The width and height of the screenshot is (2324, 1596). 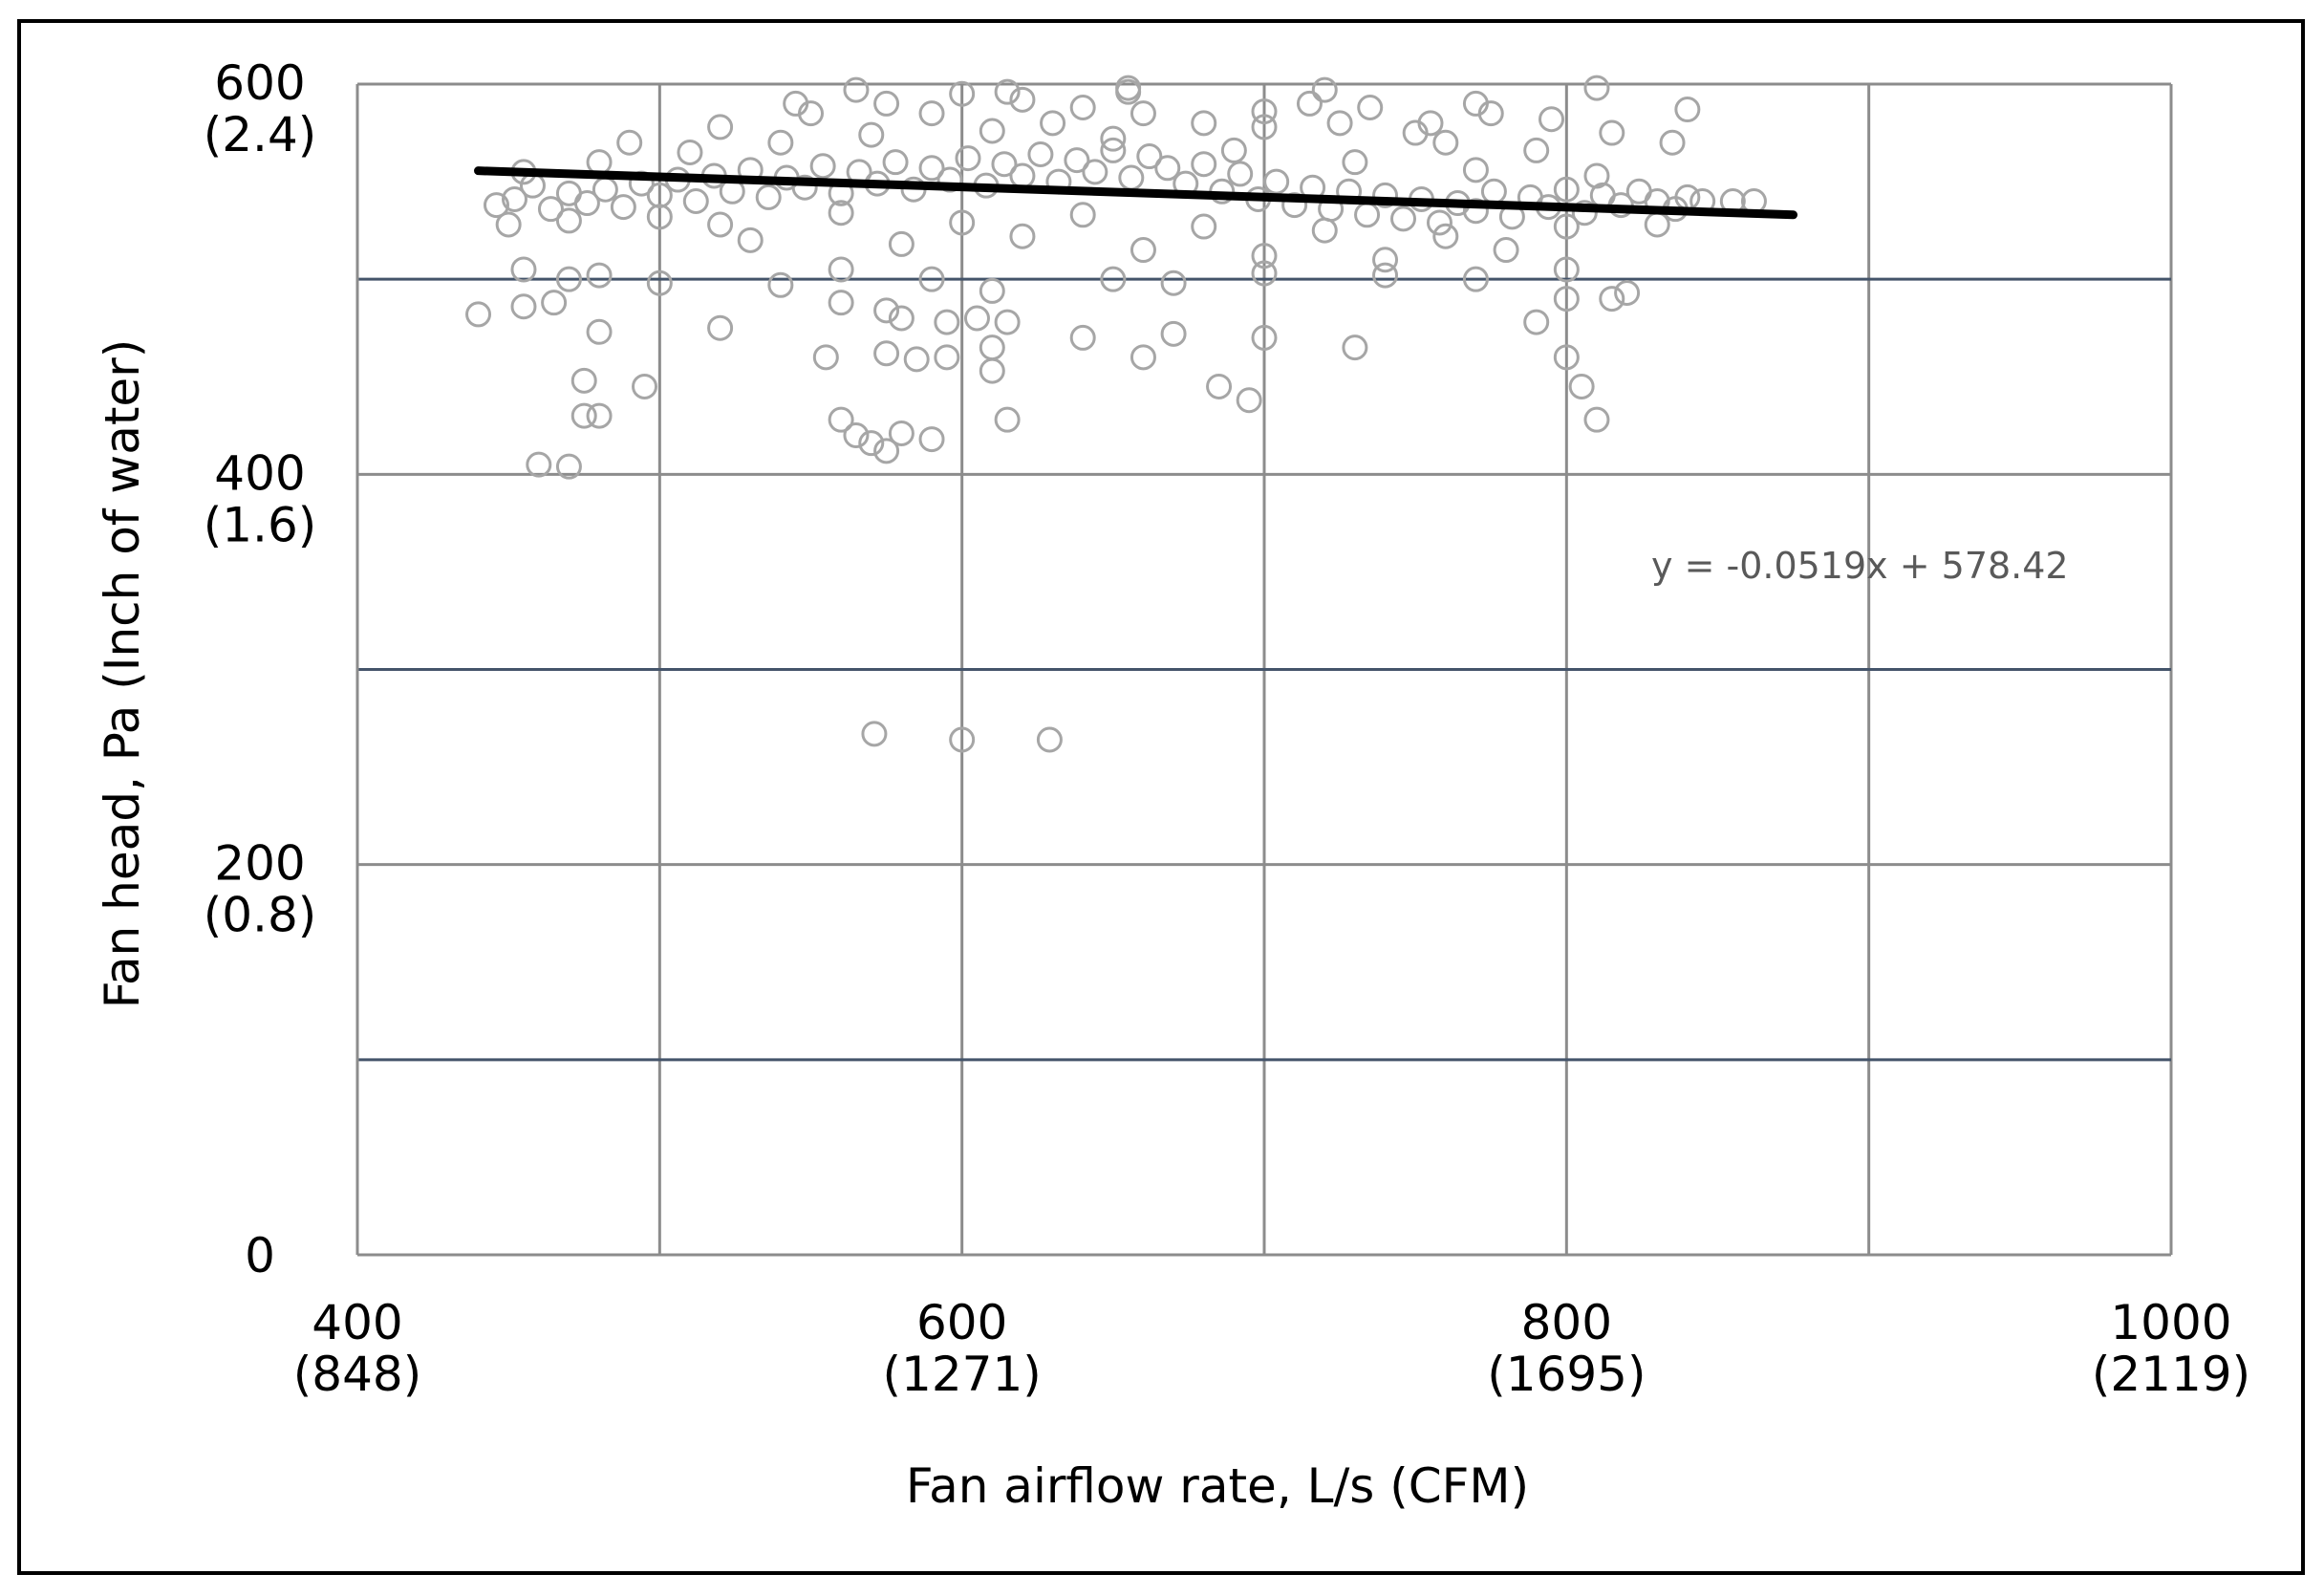 I want to click on y-tick-label: 600, so click(x=259, y=83).